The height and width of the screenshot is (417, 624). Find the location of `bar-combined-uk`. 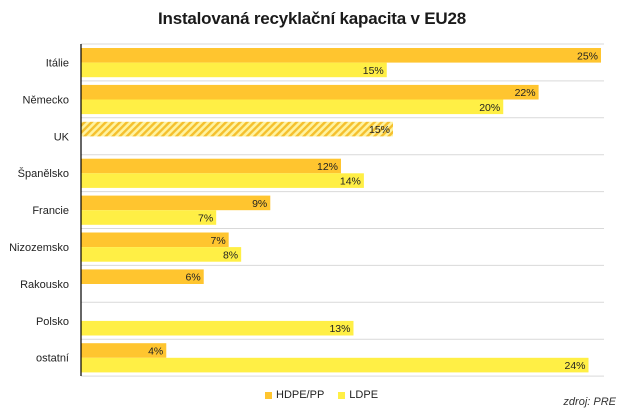

bar-combined-uk is located at coordinates (237, 129).